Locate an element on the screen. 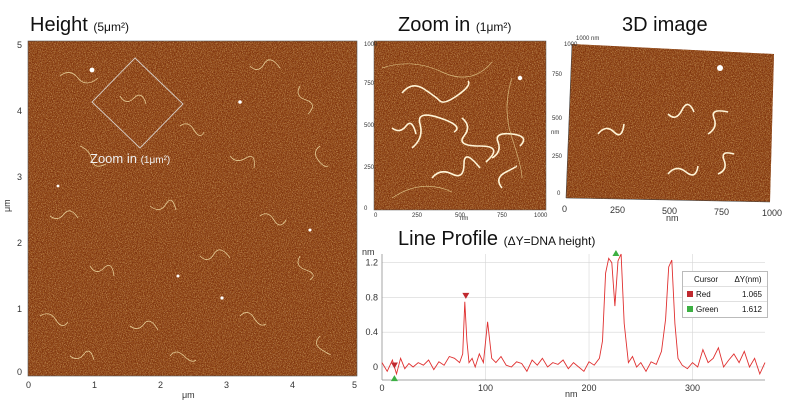 This screenshot has width=800, height=416. height-panel-title: Height (5μm²) is located at coordinates (79, 25).